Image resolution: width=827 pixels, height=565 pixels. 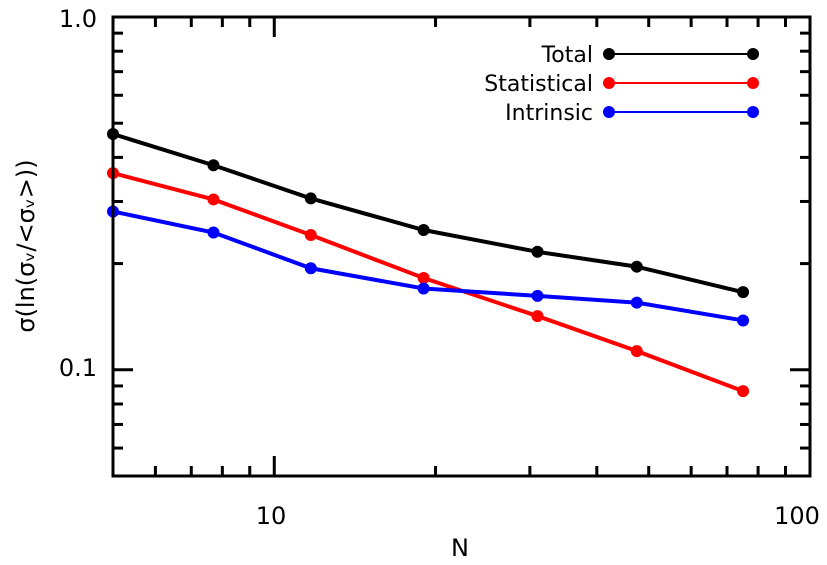 What do you see at coordinates (797, 516) in the screenshot?
I see `x-tick-label-100: 100` at bounding box center [797, 516].